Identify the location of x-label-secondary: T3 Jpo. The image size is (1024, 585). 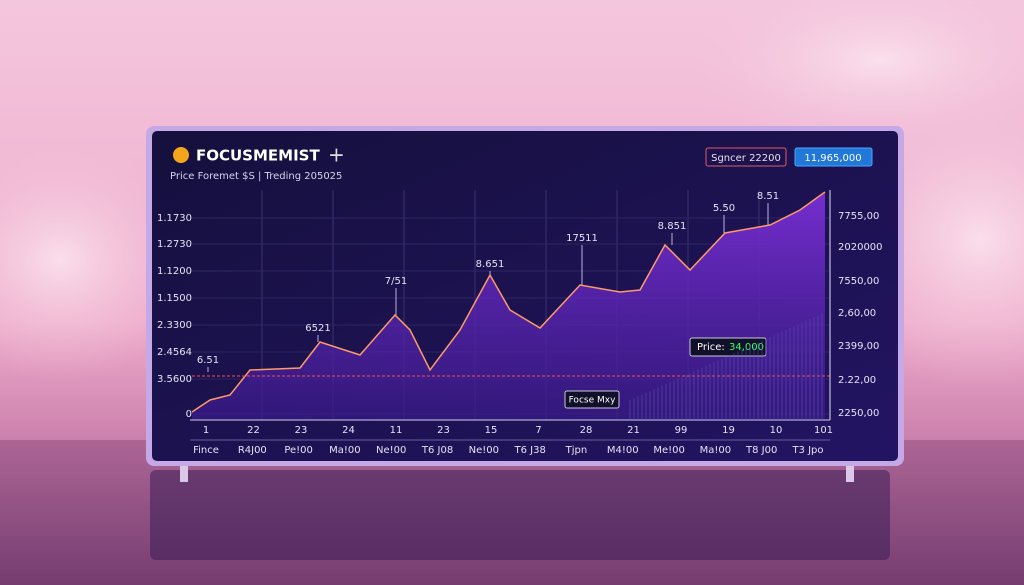
(807, 450).